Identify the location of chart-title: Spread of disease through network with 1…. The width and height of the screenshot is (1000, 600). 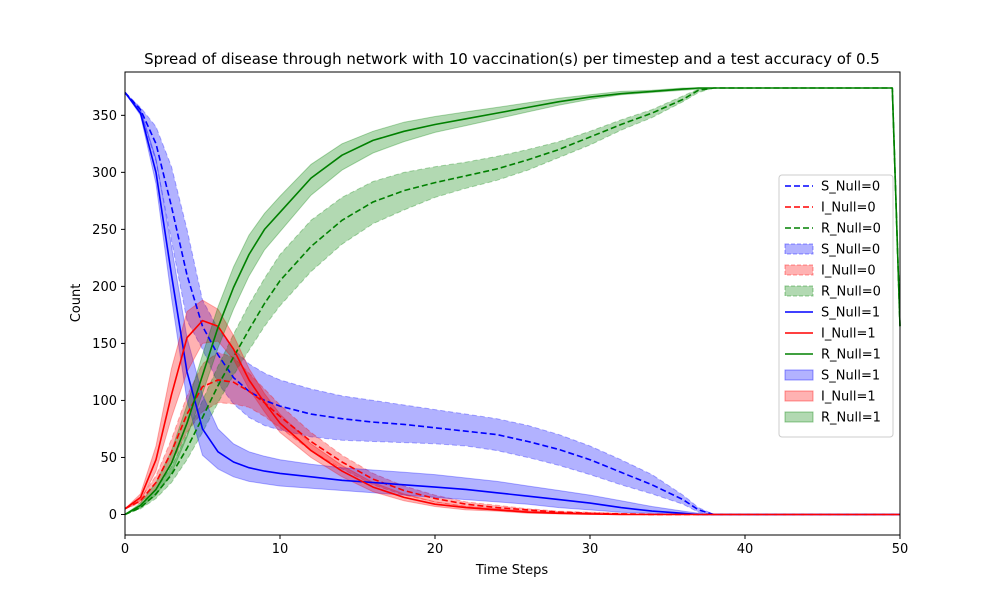
(512, 59).